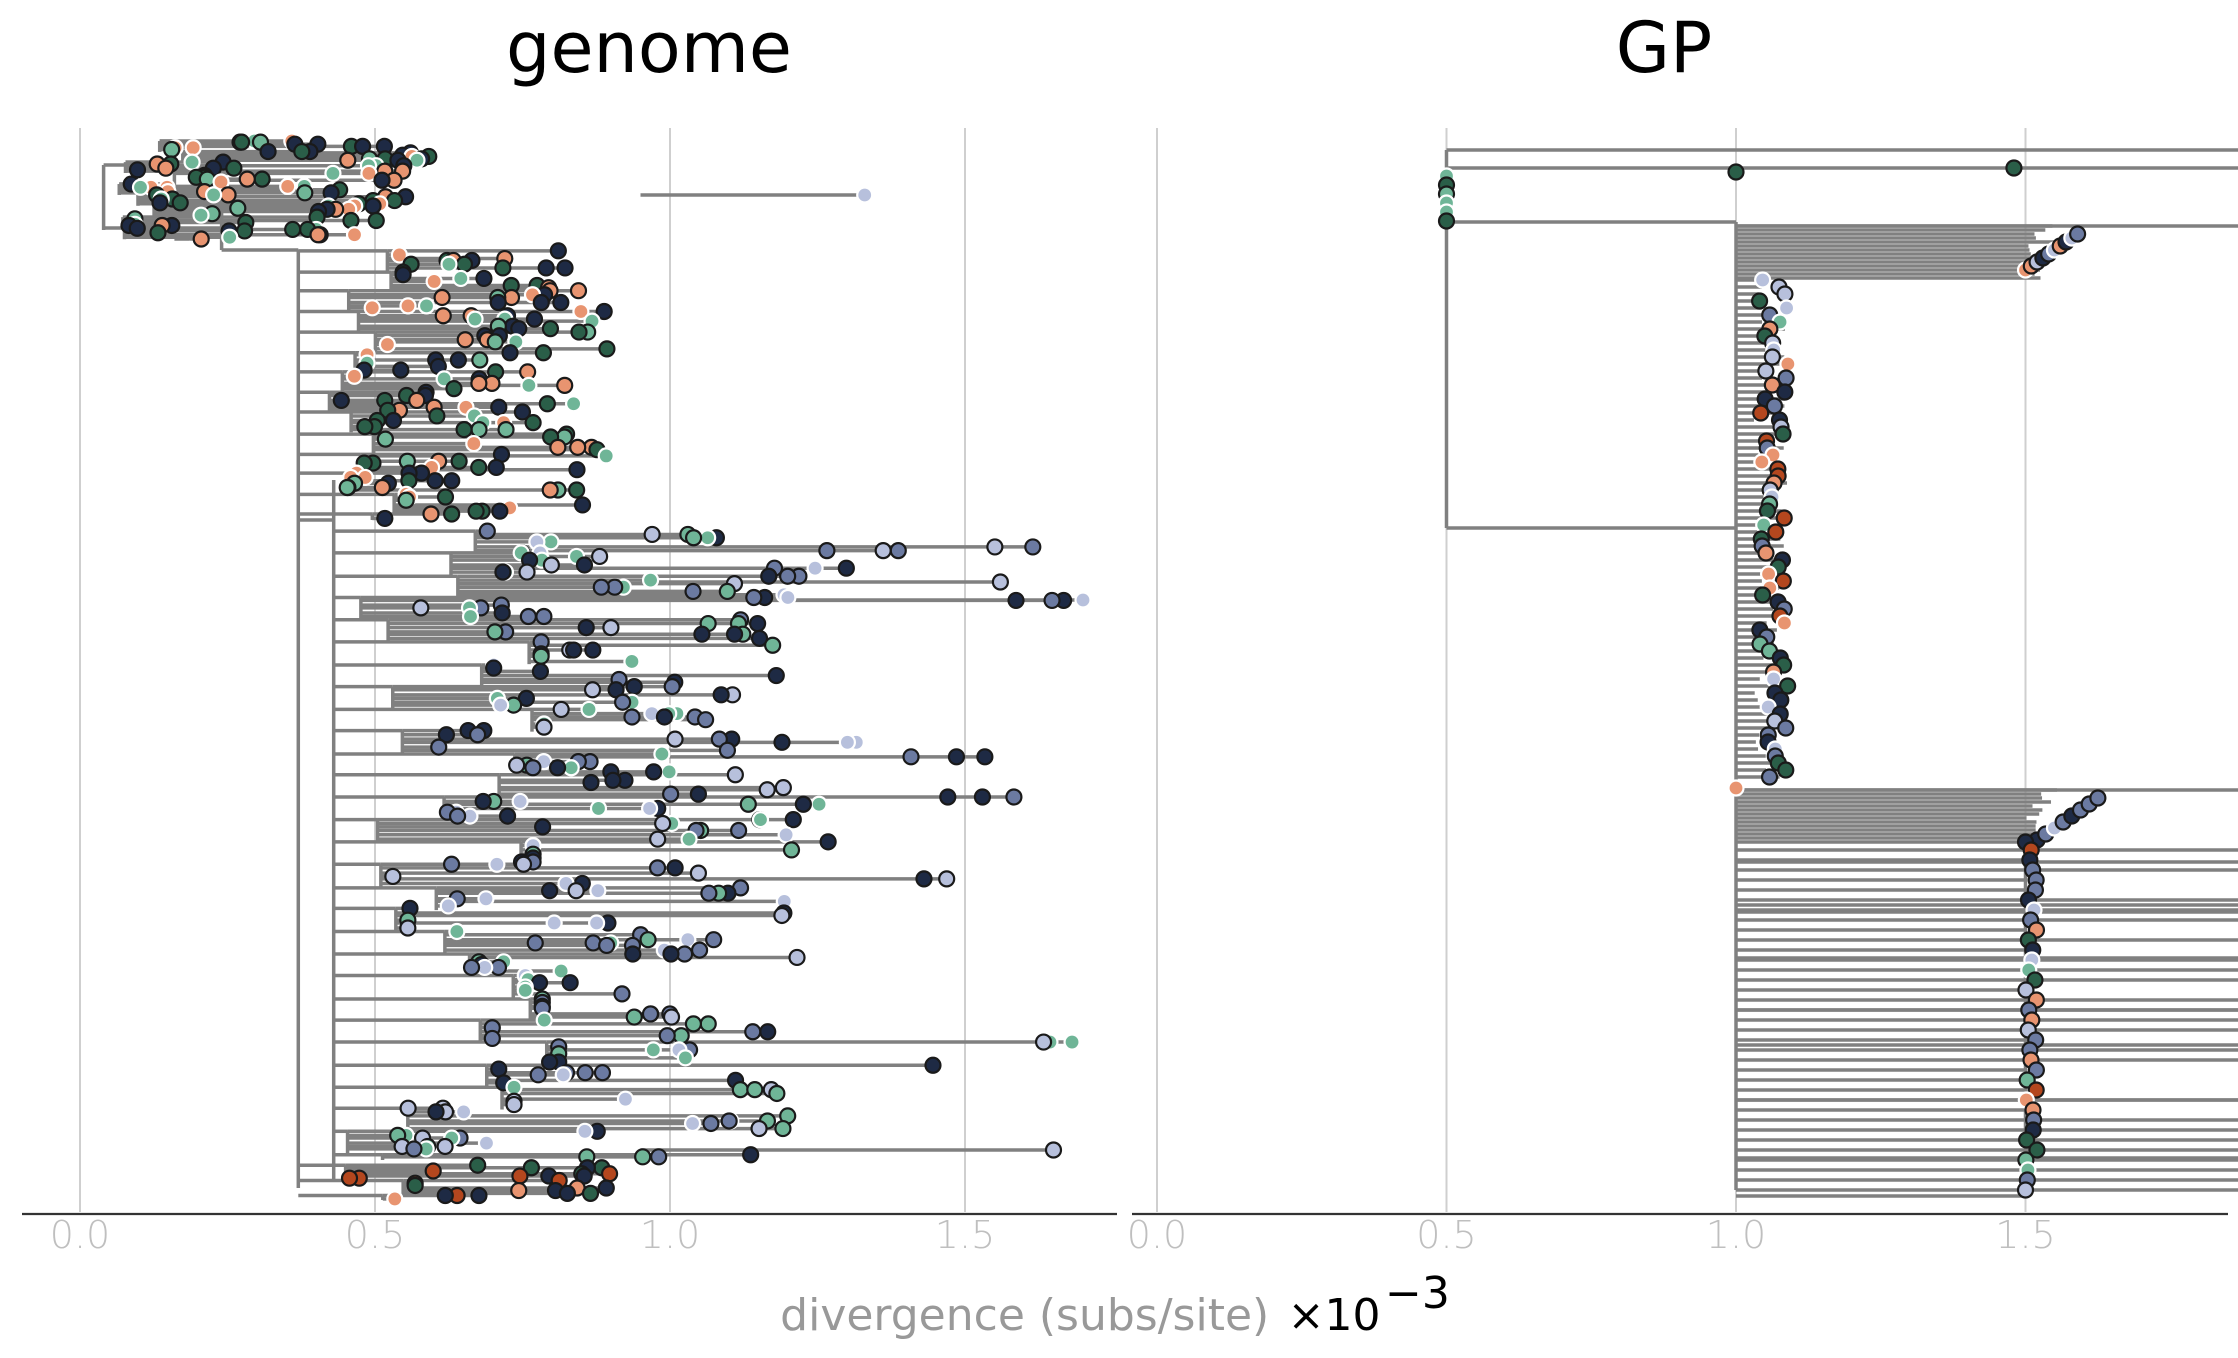 This screenshot has width=2238, height=1358. Describe the element at coordinates (1664, 48) in the screenshot. I see `chart-title-gp: GP` at that location.